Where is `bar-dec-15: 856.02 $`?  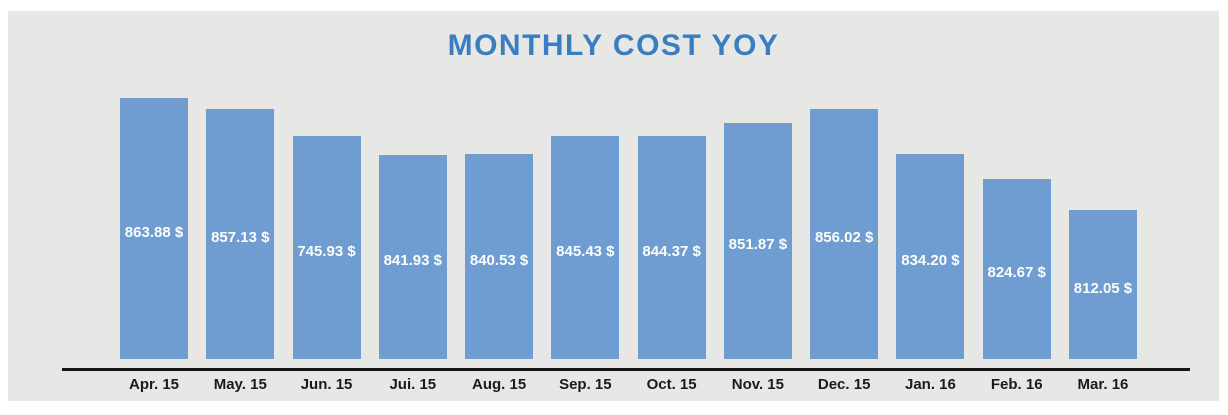 bar-dec-15: 856.02 $ is located at coordinates (844, 234).